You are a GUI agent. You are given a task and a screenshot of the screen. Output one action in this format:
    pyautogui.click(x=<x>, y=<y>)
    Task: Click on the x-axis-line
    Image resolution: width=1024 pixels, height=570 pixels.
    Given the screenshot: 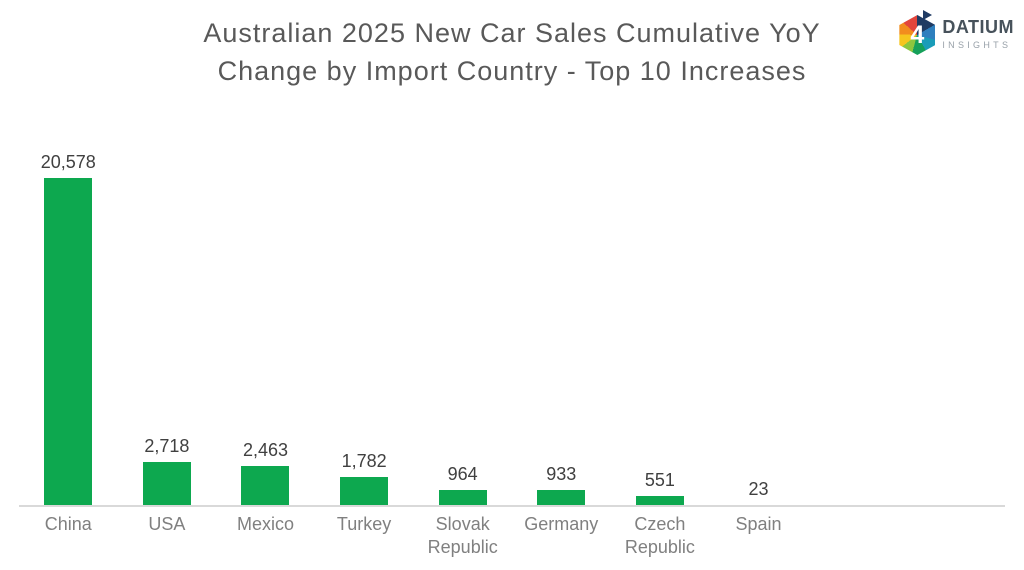 What is the action you would take?
    pyautogui.click(x=512, y=506)
    